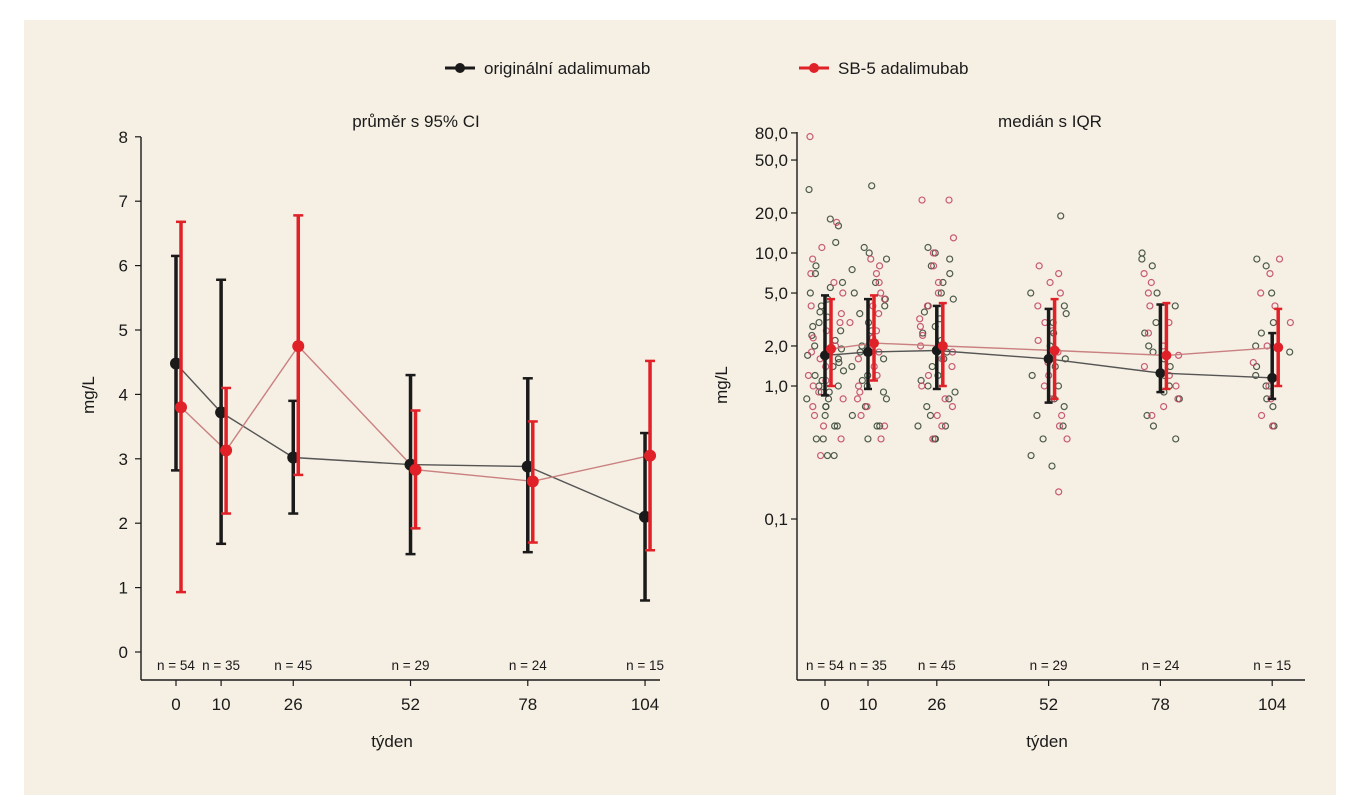  Describe the element at coordinates (123, 588) in the screenshot. I see `y-tick-label: 1` at that location.